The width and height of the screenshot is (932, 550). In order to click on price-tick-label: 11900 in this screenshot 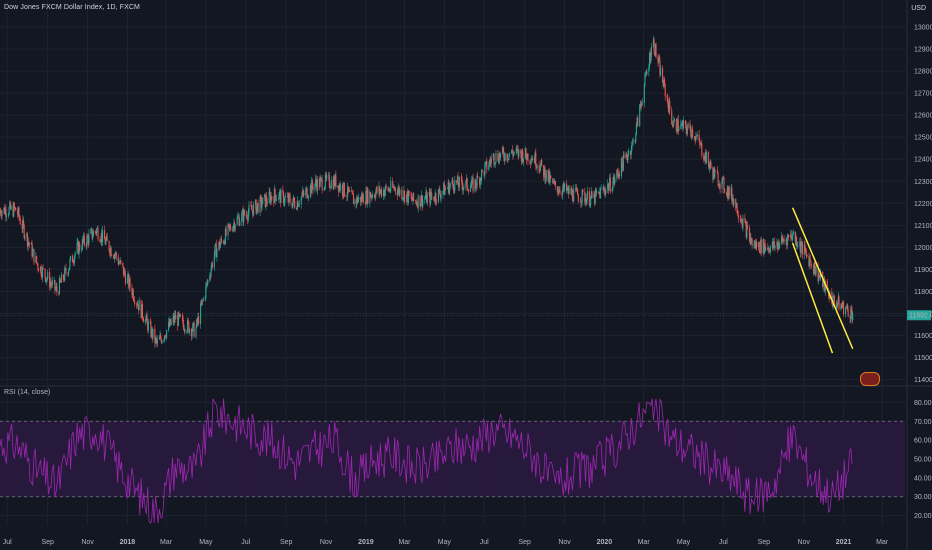, I will do `click(923, 270)`.